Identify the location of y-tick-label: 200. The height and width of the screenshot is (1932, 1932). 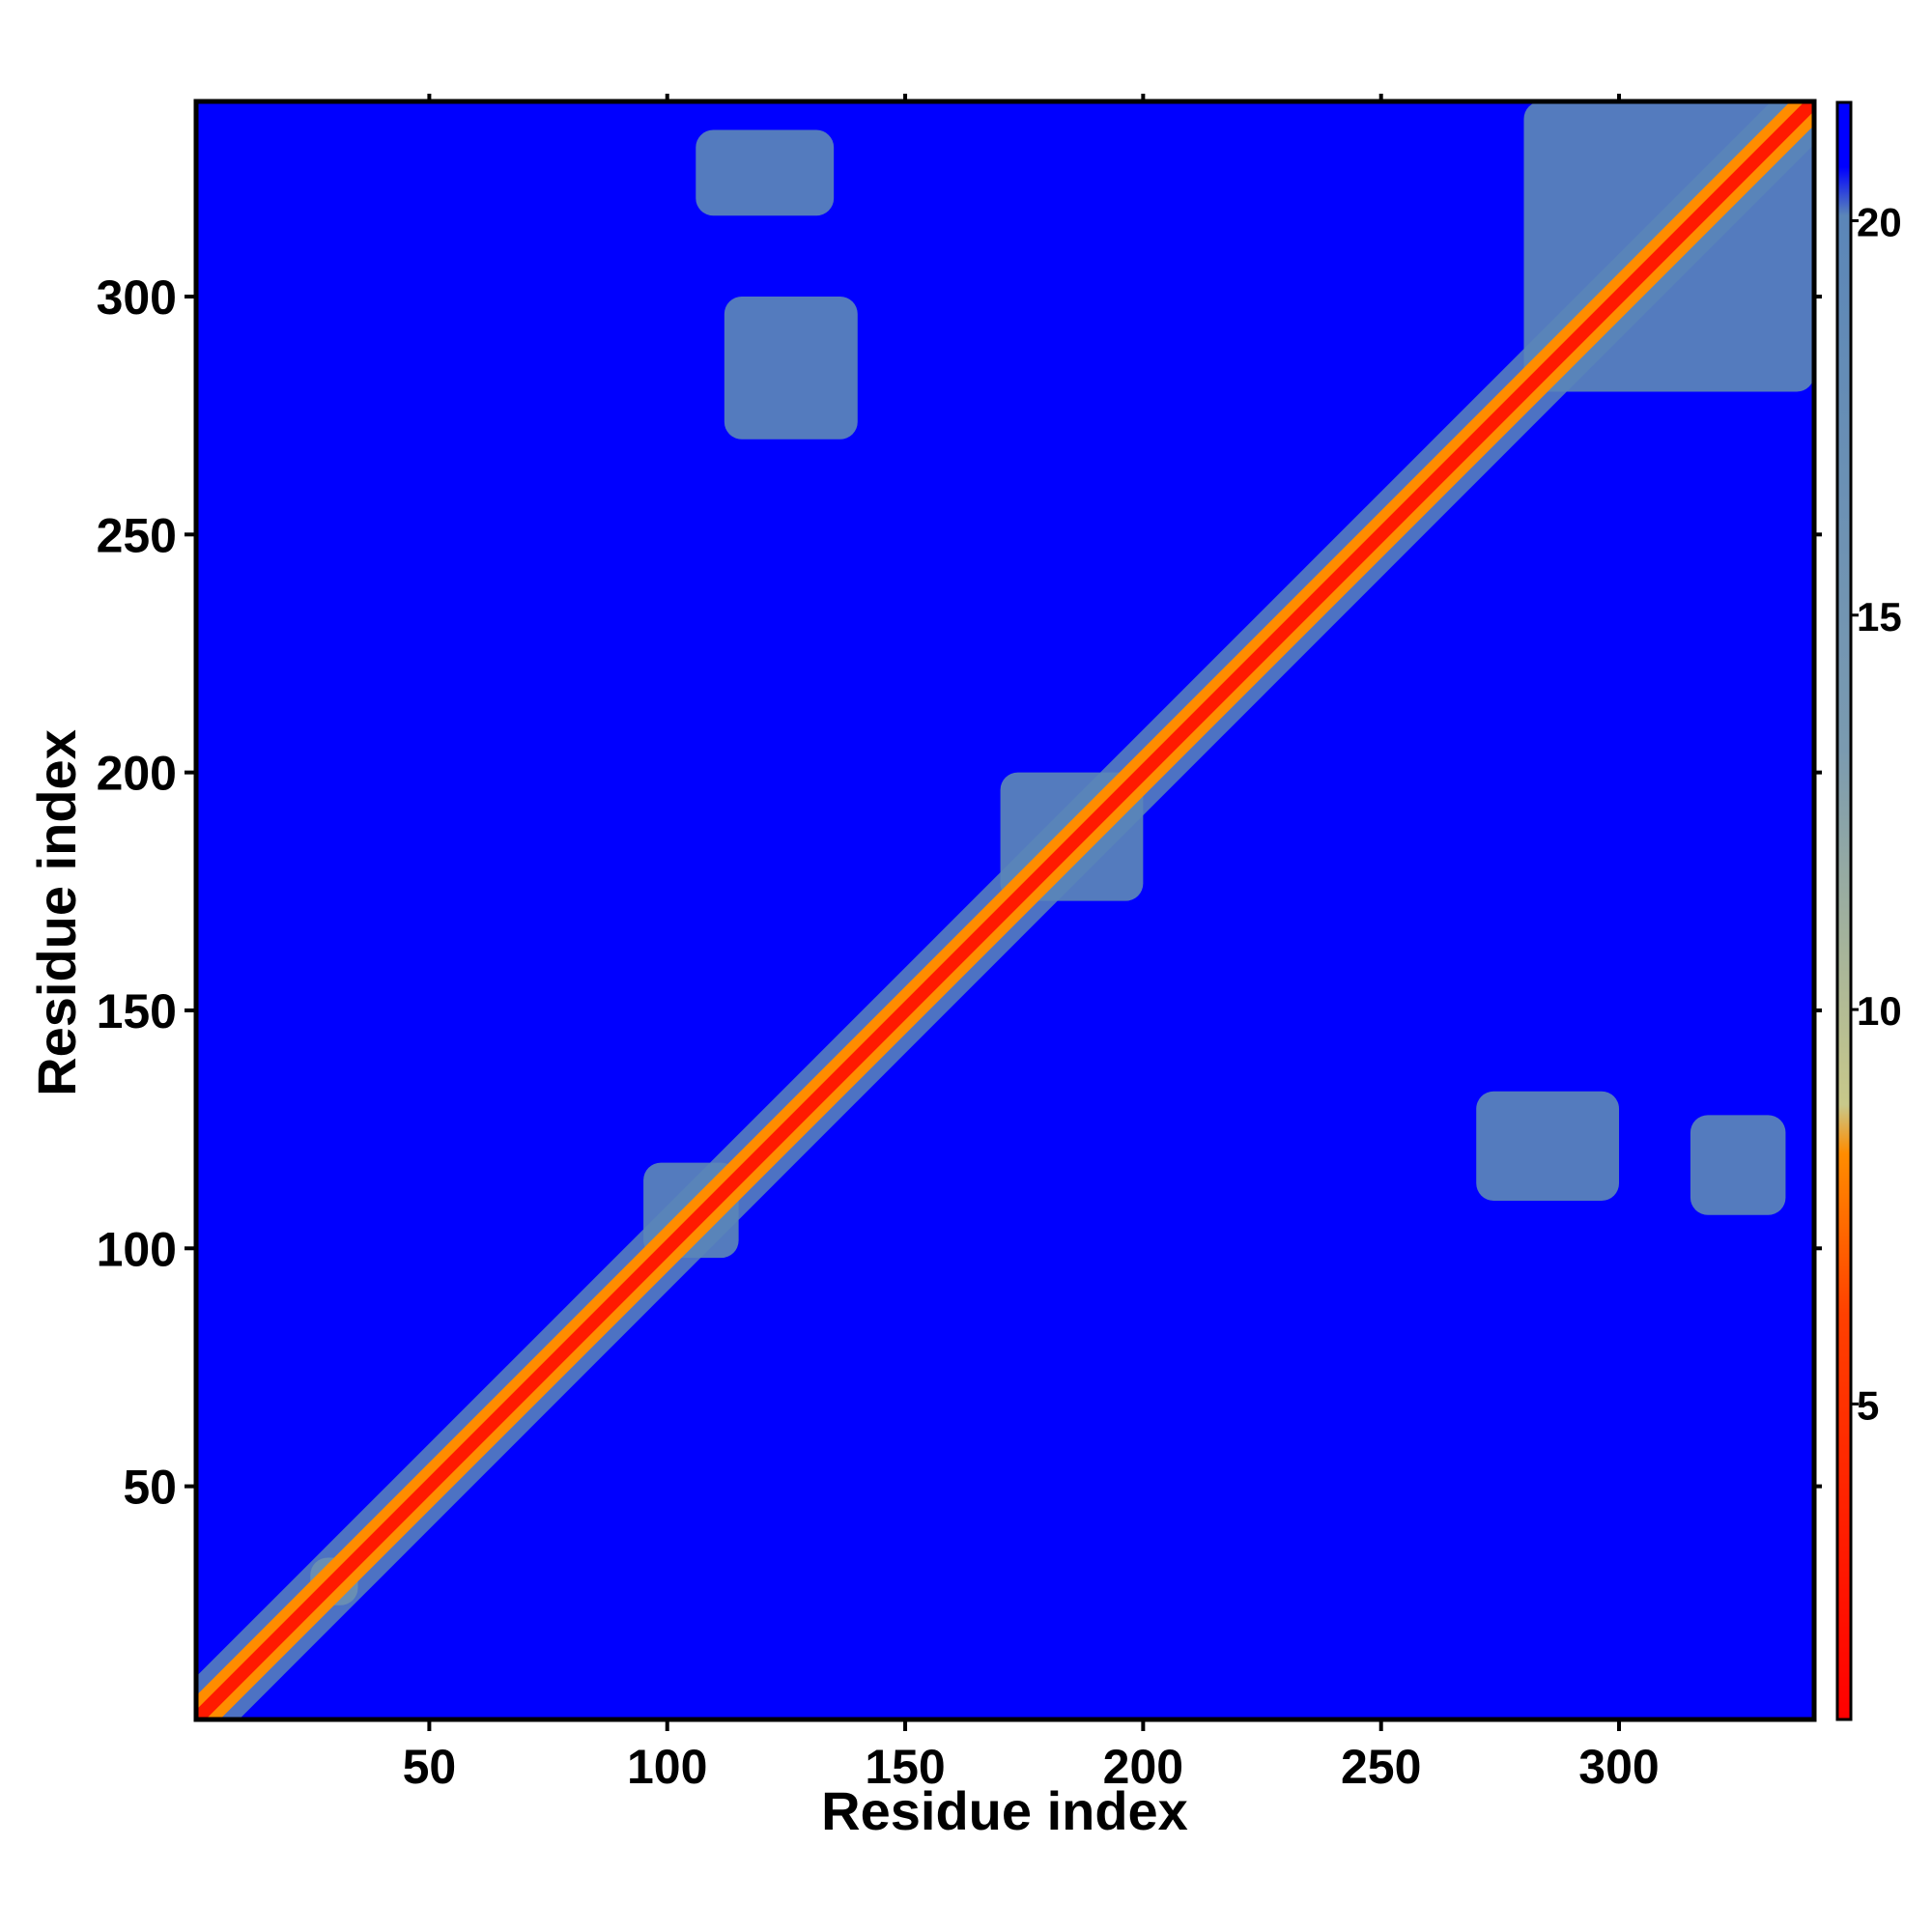
(137, 774).